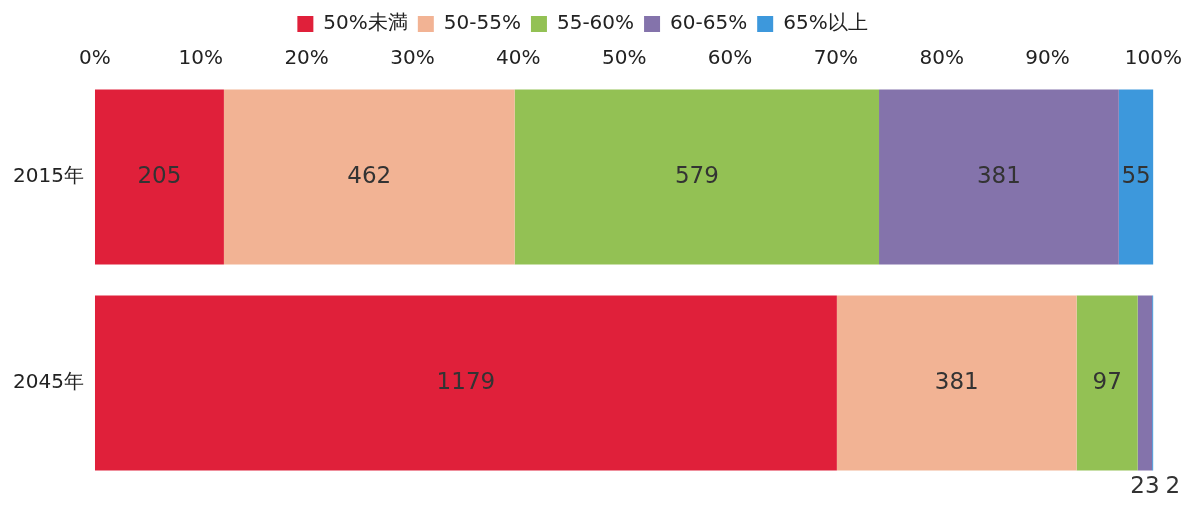  Describe the element at coordinates (1153, 57) in the screenshot. I see `x2-tick-label: 100%` at that location.